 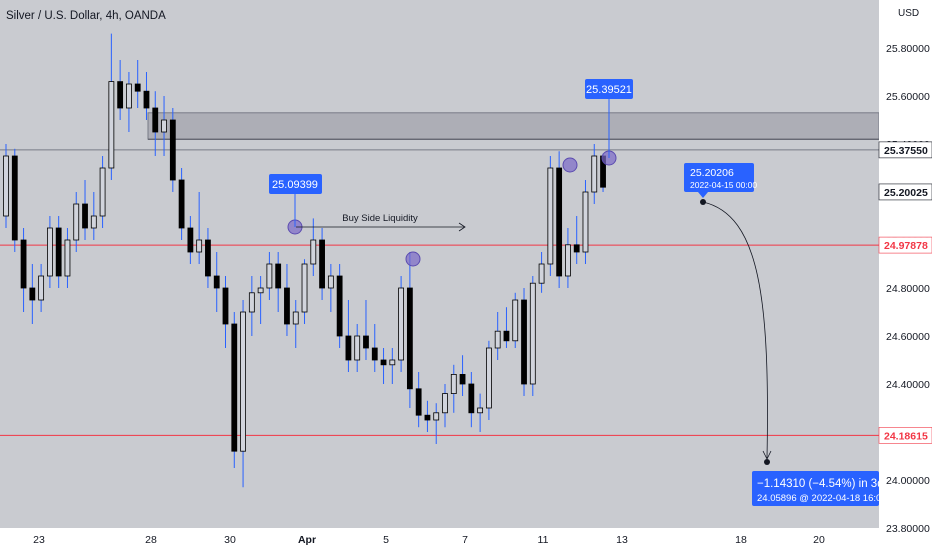 What do you see at coordinates (230, 540) in the screenshot?
I see `time-tick-label: 30` at bounding box center [230, 540].